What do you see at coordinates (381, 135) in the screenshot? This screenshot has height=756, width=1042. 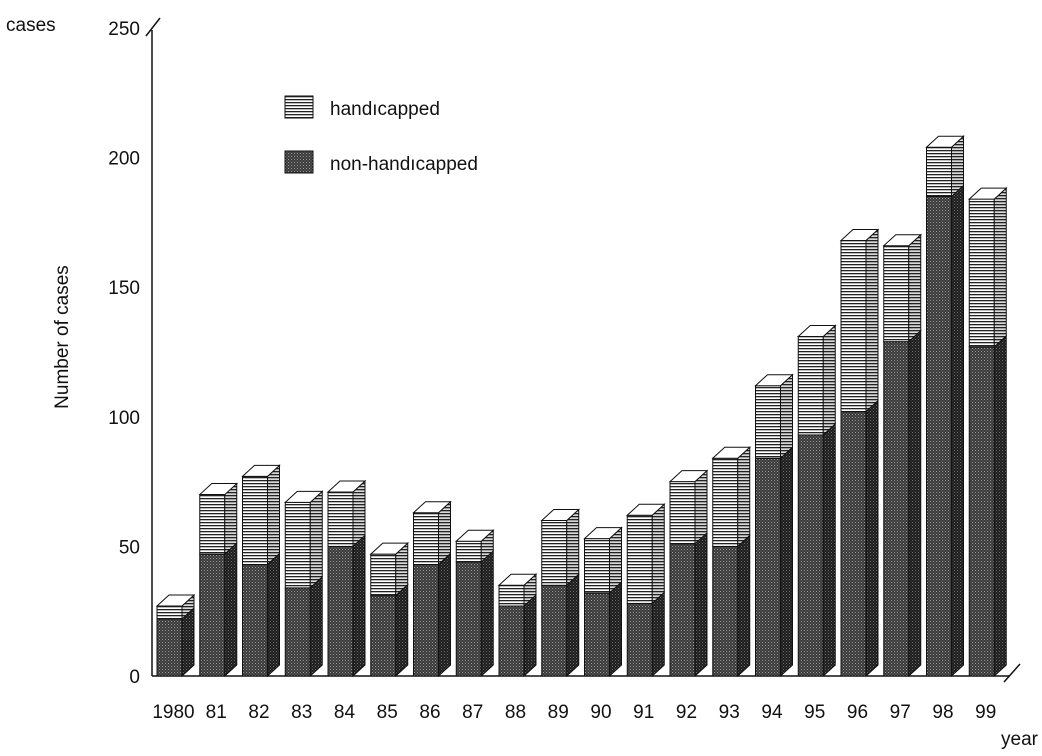 I see `legend: handıcapped non-handıcapped` at bounding box center [381, 135].